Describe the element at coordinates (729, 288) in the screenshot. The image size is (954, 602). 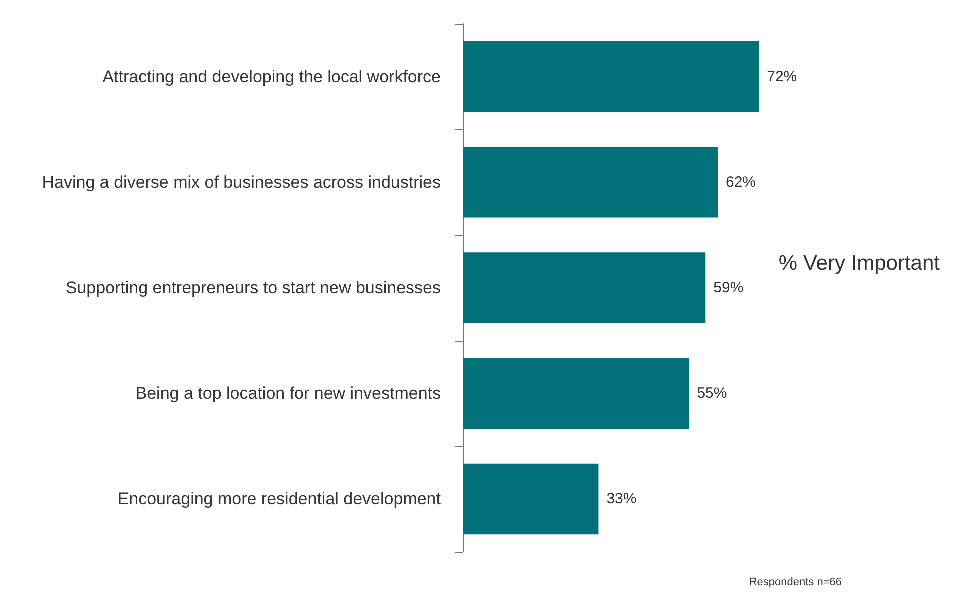
I see `data-label: 59%` at that location.